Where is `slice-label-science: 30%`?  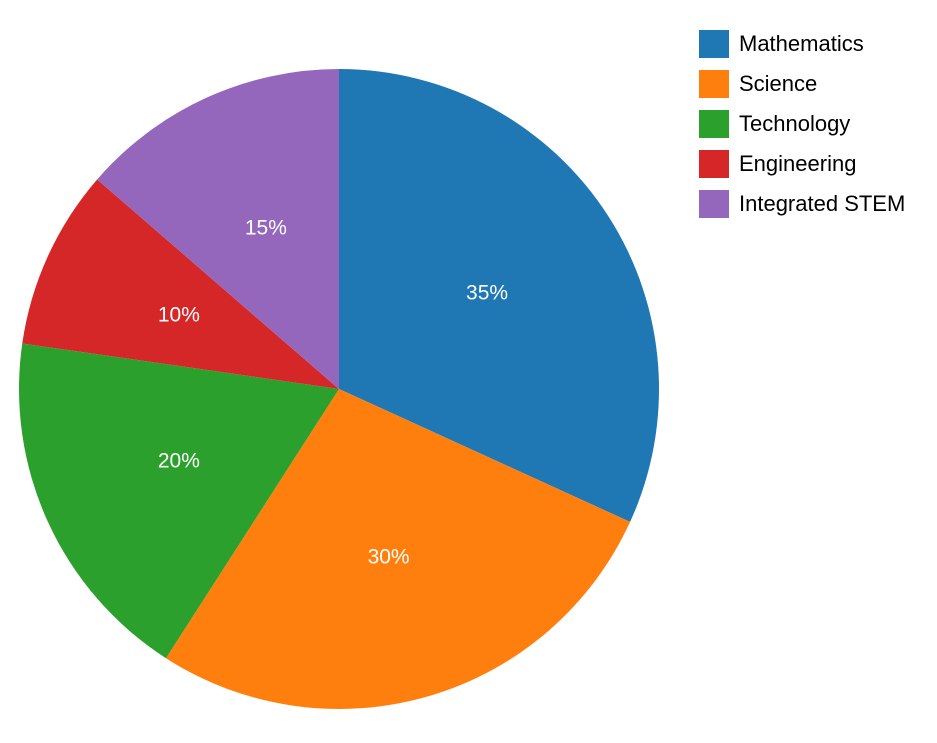
slice-label-science: 30% is located at coordinates (389, 556).